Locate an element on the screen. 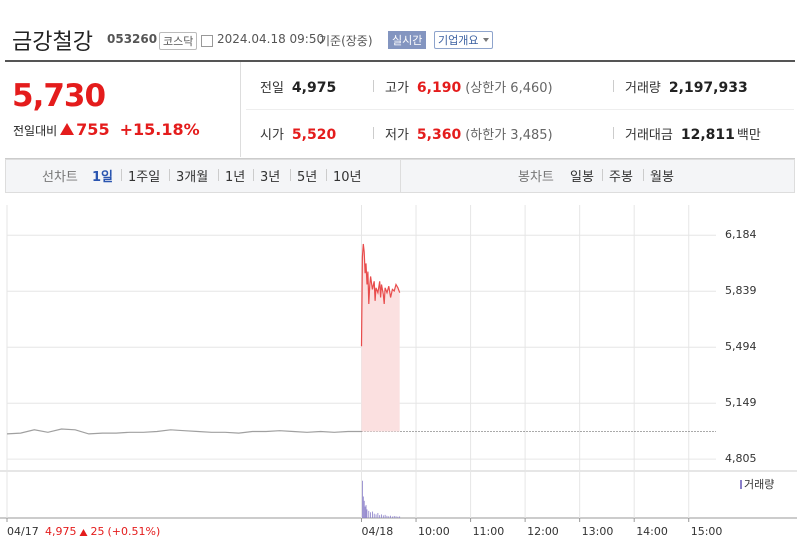 Image resolution: width=797 pixels, height=557 pixels. y-tick-label: 5,839 is located at coordinates (741, 290).